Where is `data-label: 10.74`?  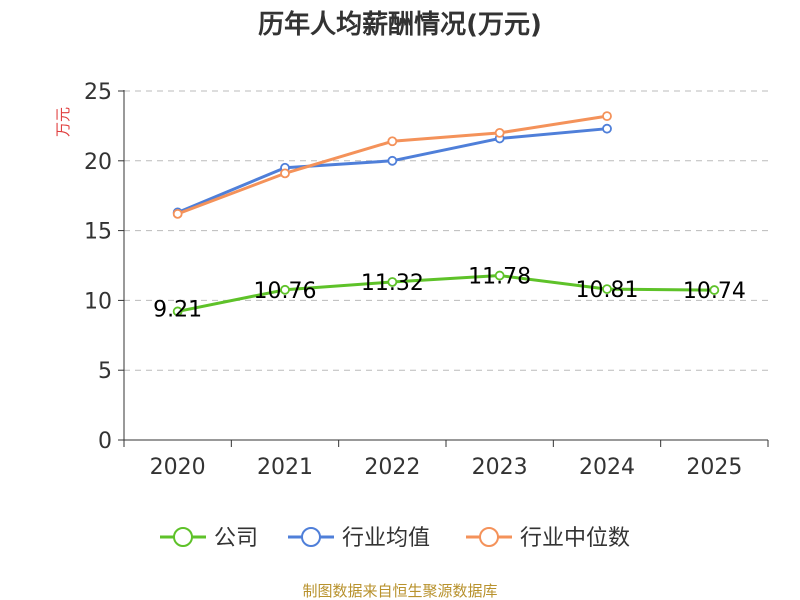
data-label: 10.74 is located at coordinates (714, 291).